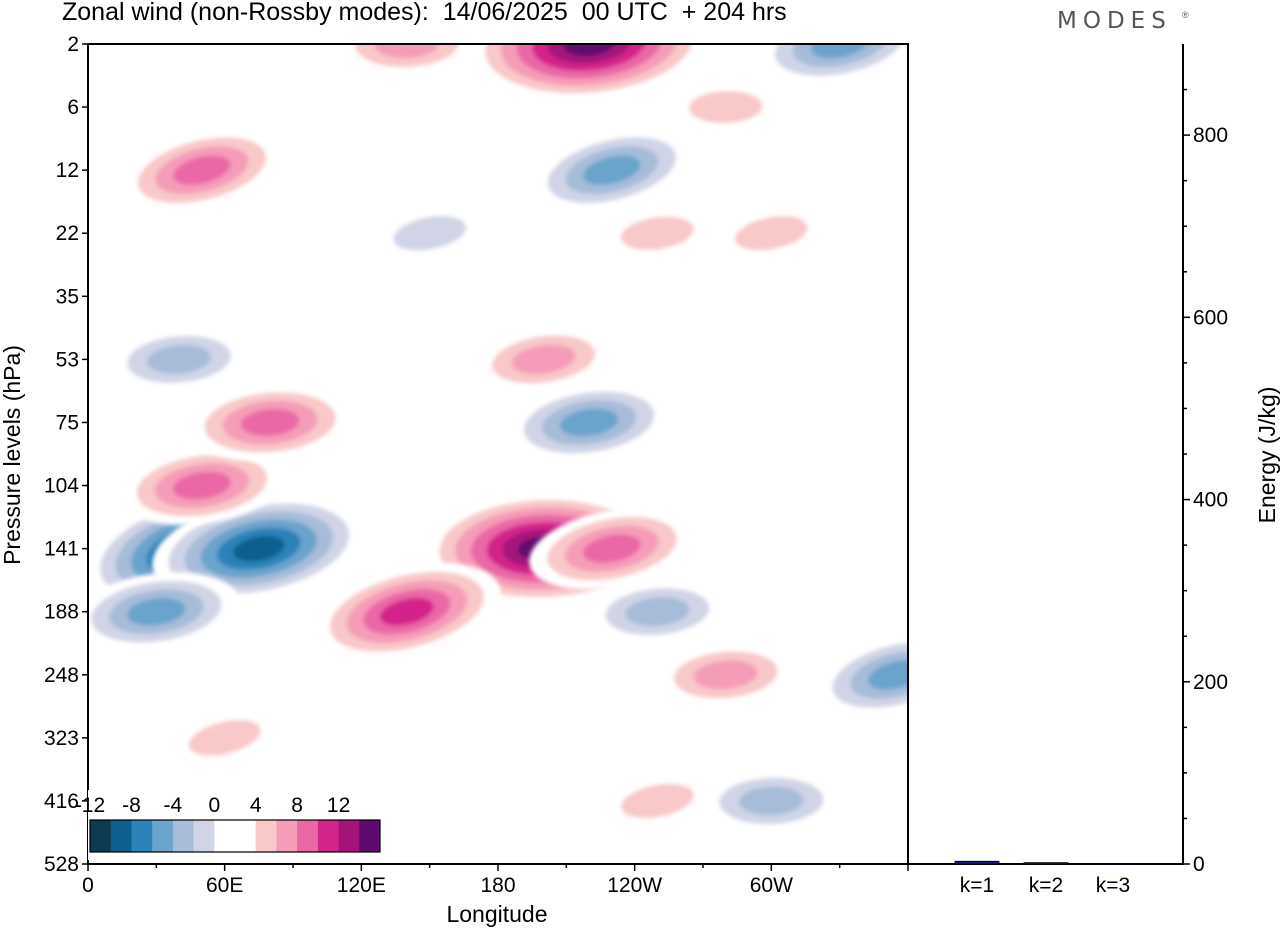 The height and width of the screenshot is (930, 1280). Describe the element at coordinates (131, 805) in the screenshot. I see `colorbar-label: -8` at that location.